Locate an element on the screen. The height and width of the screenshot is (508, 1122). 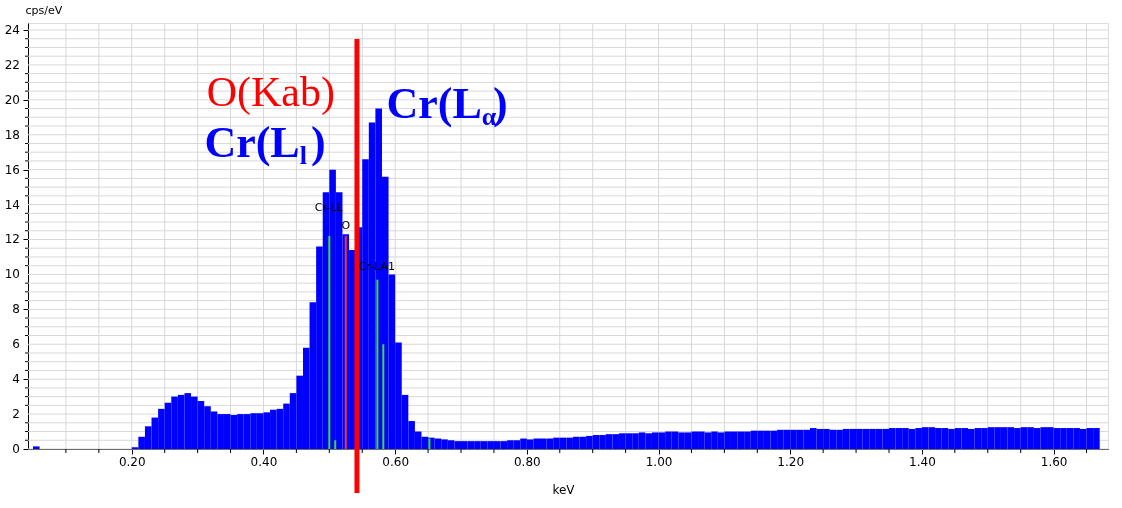
y-tick-label: 10 is located at coordinates (12, 274).